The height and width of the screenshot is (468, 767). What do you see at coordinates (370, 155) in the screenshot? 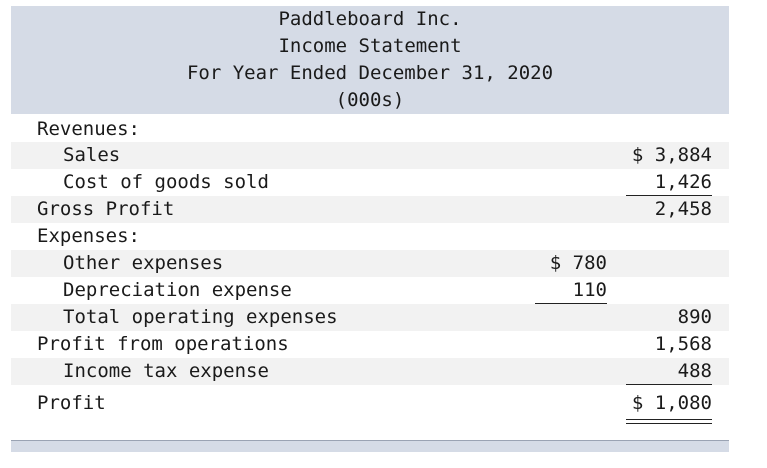
I see `row-sales: Sales $ 3,884` at bounding box center [370, 155].